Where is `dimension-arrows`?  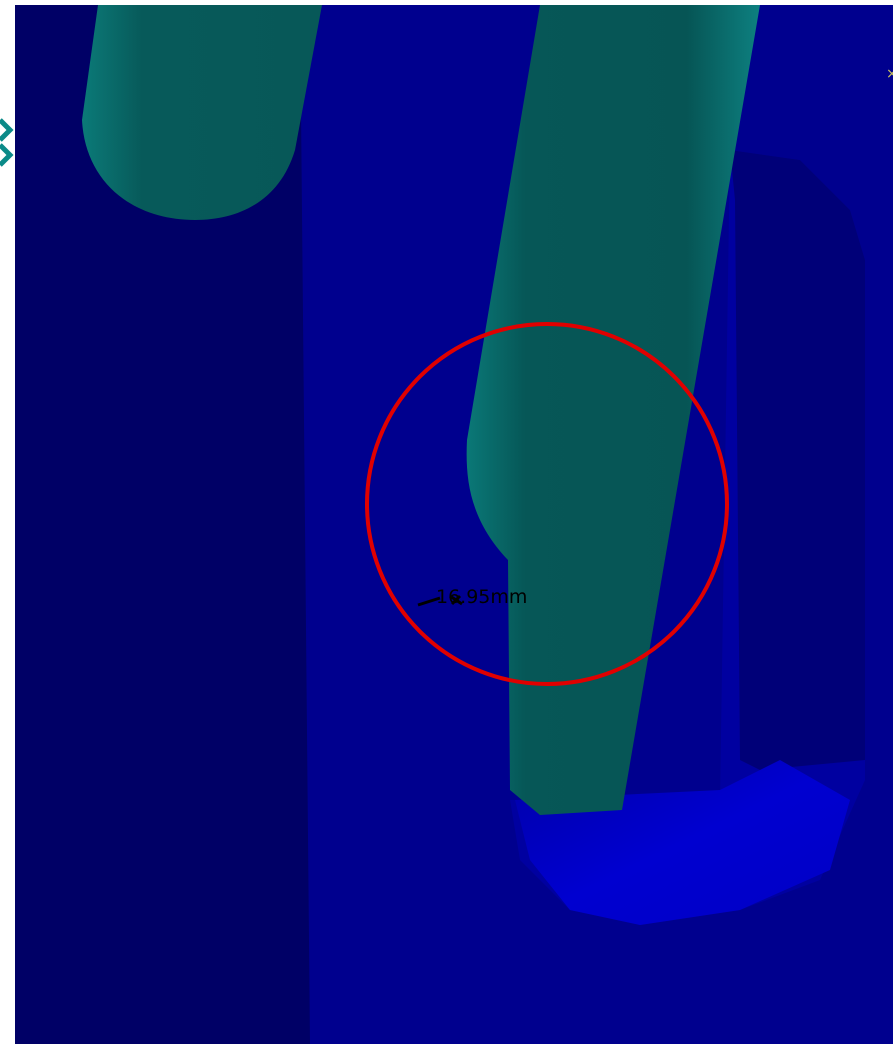 dimension-arrows is located at coordinates (440, 600).